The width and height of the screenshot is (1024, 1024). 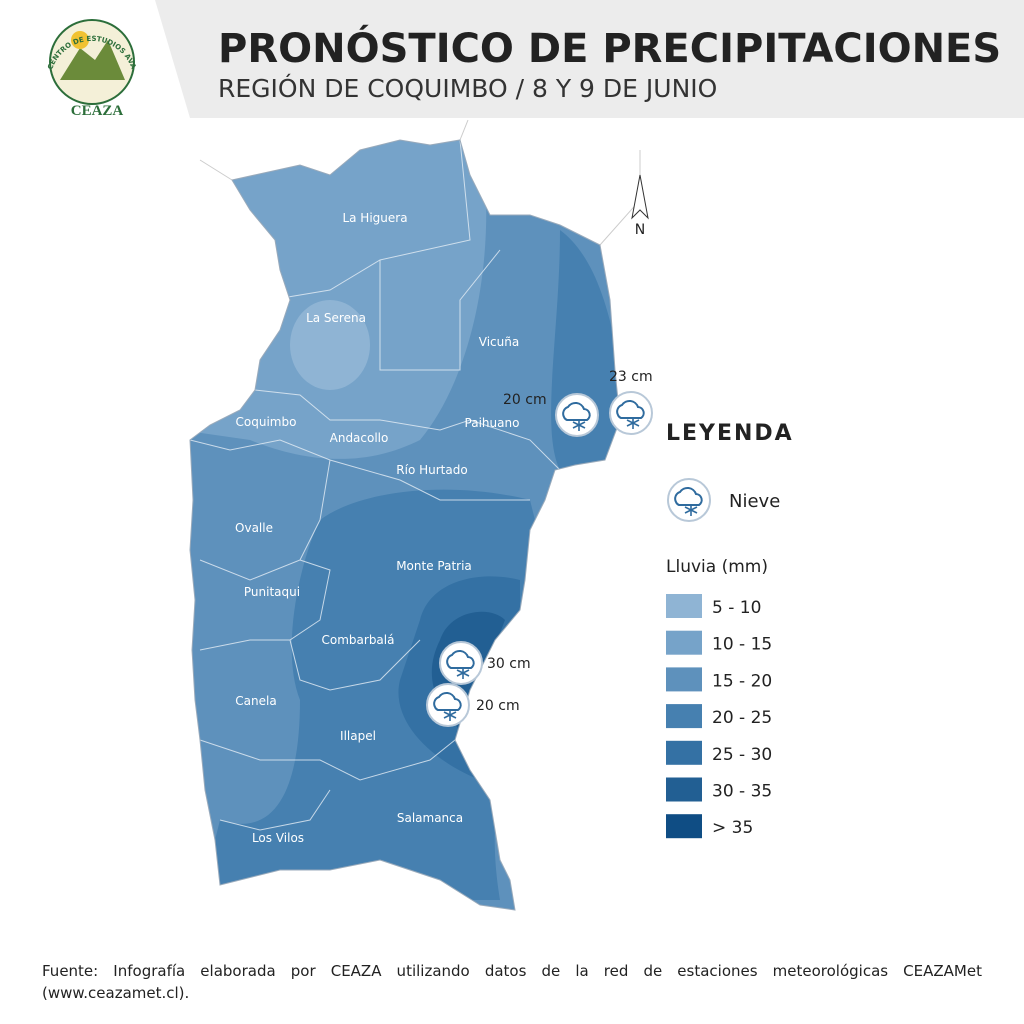 What do you see at coordinates (732, 828) in the screenshot?
I see `legend-label: > 35` at bounding box center [732, 828].